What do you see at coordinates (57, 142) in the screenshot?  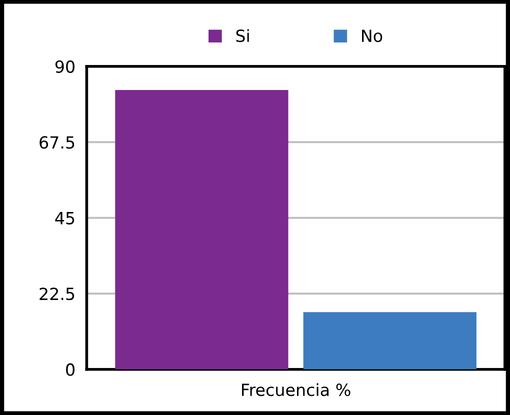 I see `y-tick-label: 67.5` at bounding box center [57, 142].